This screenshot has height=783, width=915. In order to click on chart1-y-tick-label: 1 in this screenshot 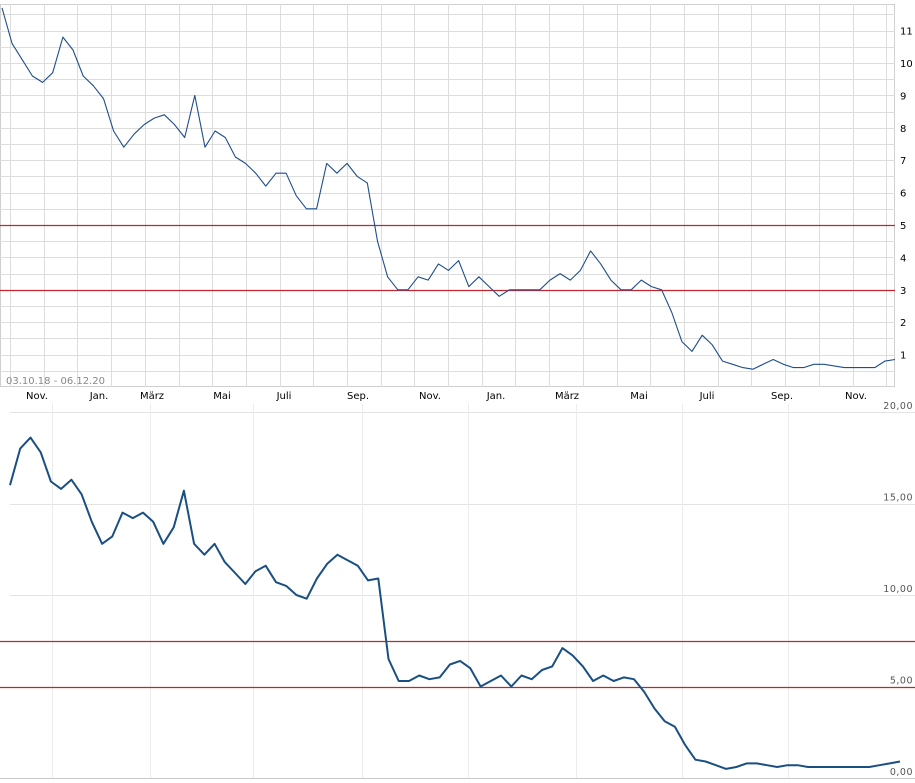, I will do `click(903, 356)`.